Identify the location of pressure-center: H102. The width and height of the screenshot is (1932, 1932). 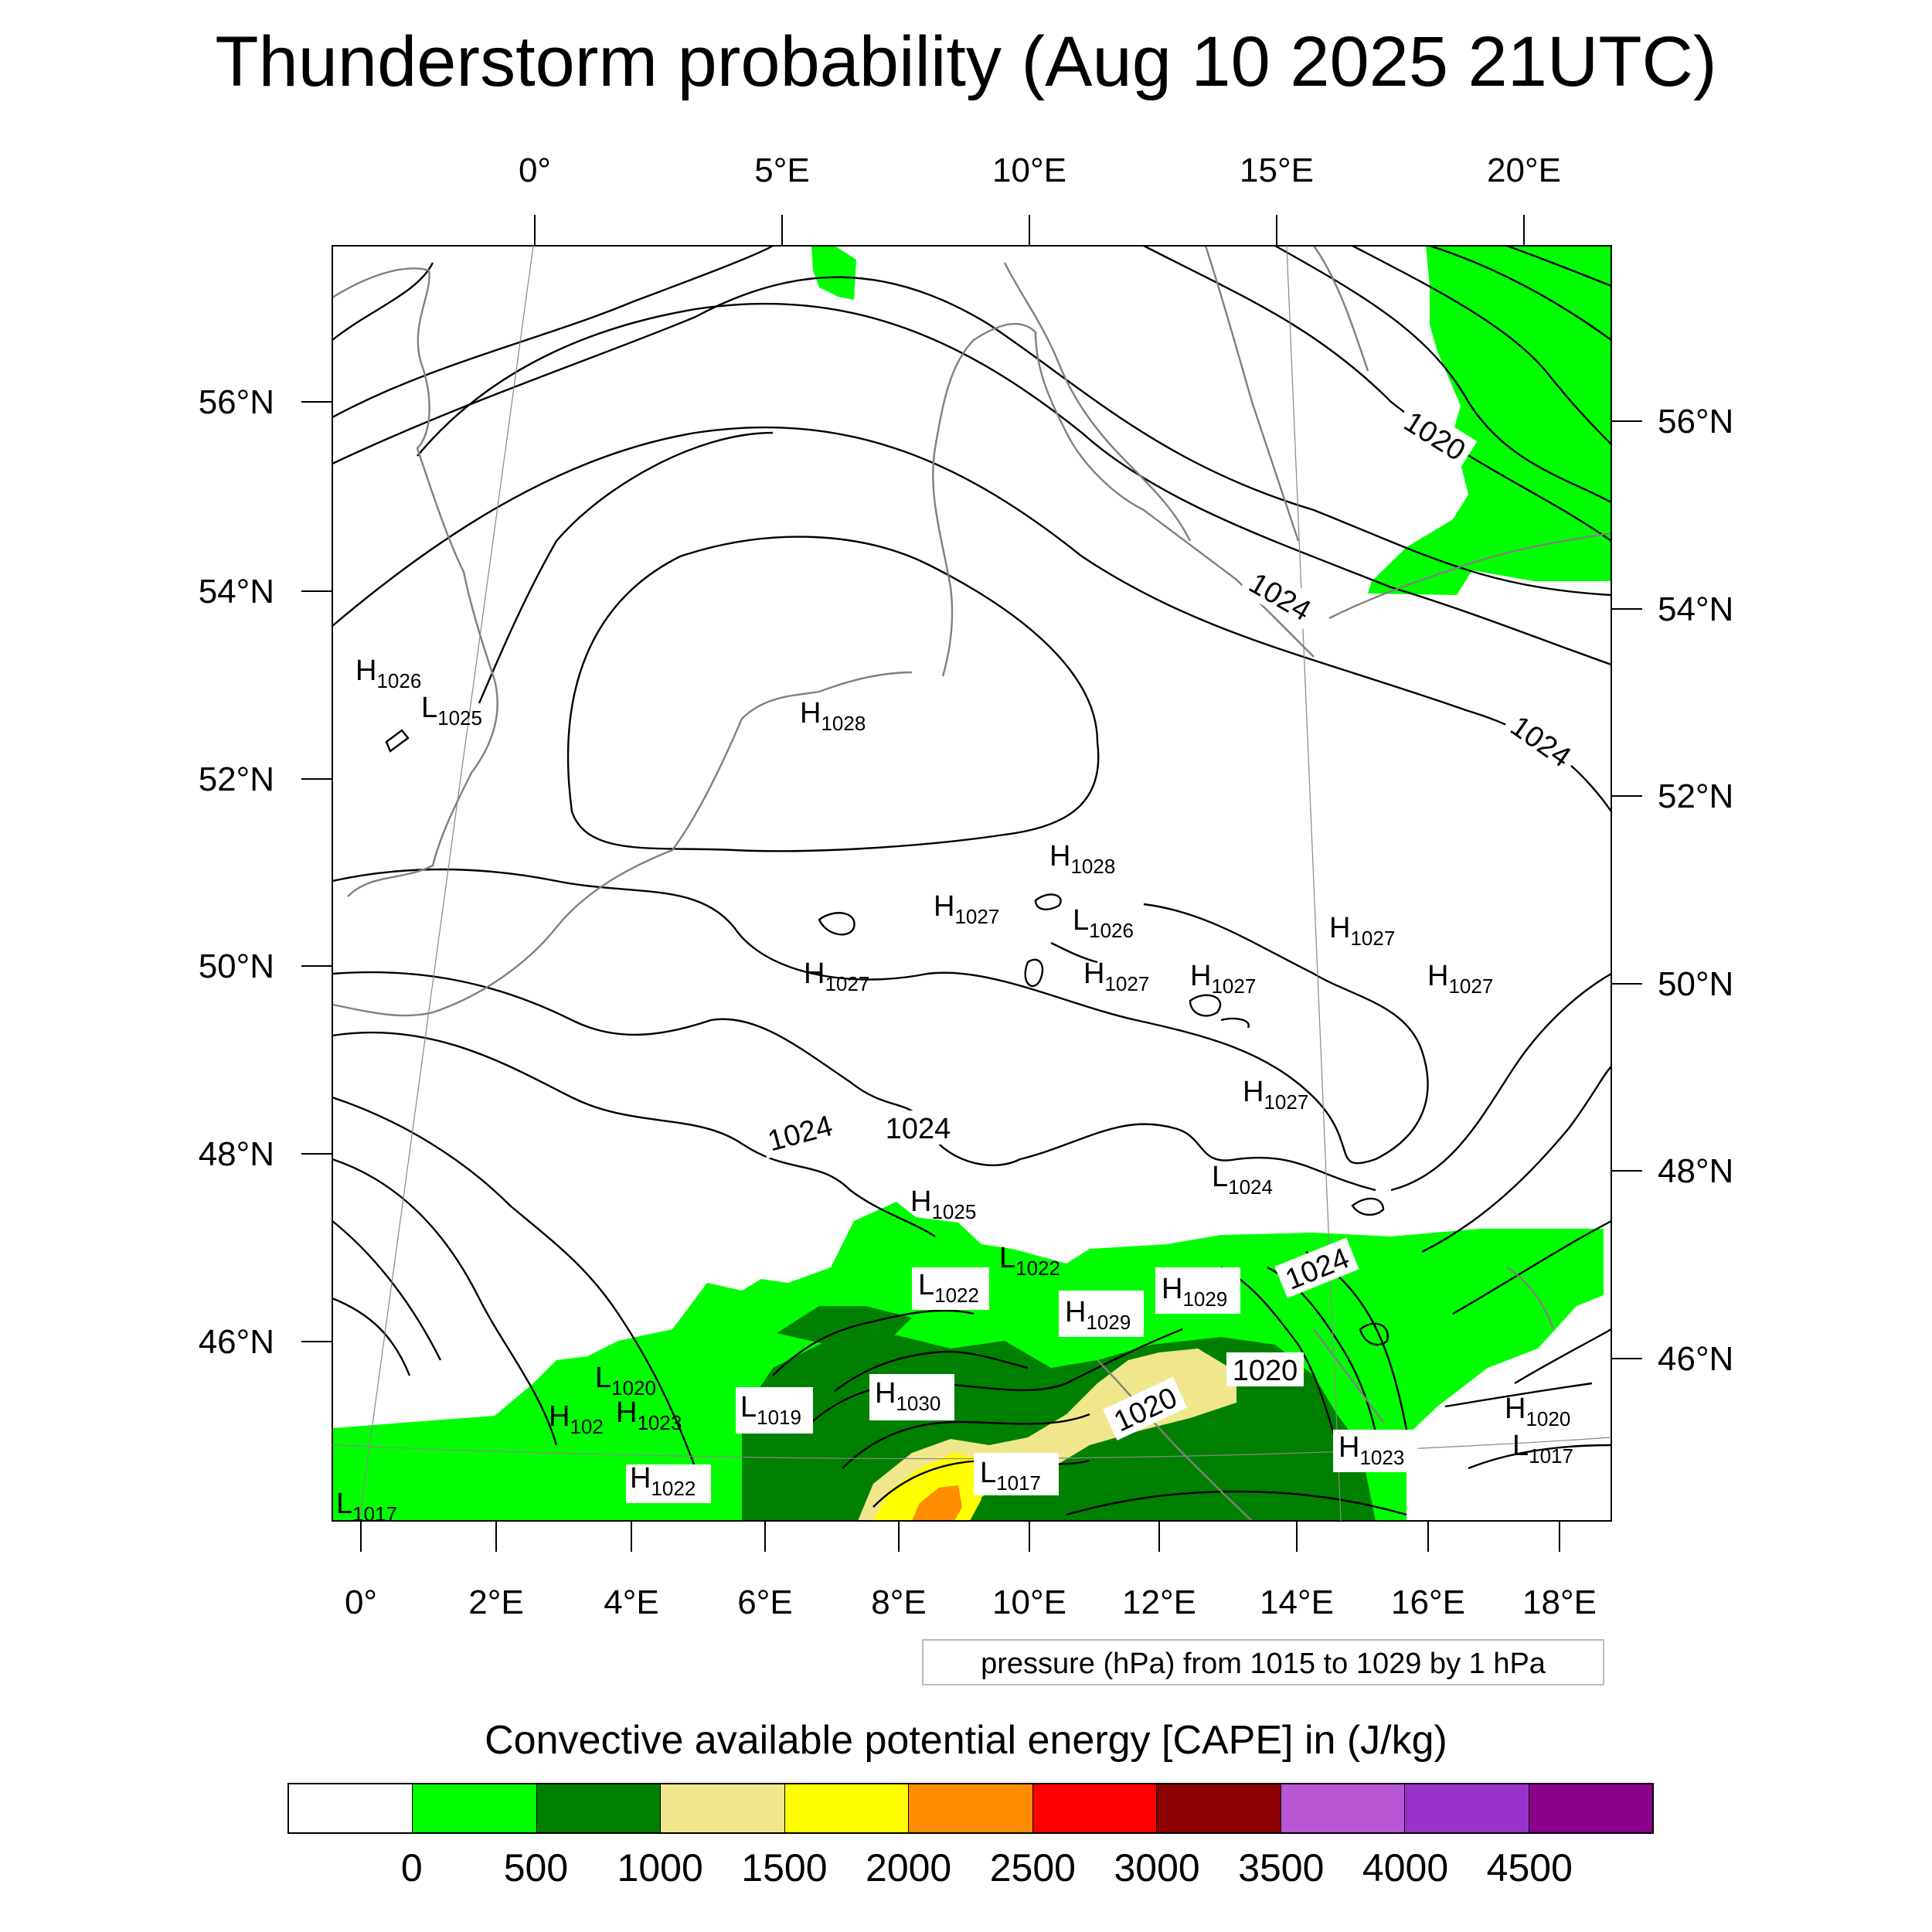
(577, 1419).